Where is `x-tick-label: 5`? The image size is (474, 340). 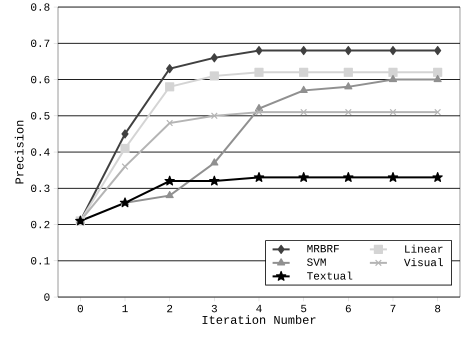
x-tick-label: 5 is located at coordinates (303, 308).